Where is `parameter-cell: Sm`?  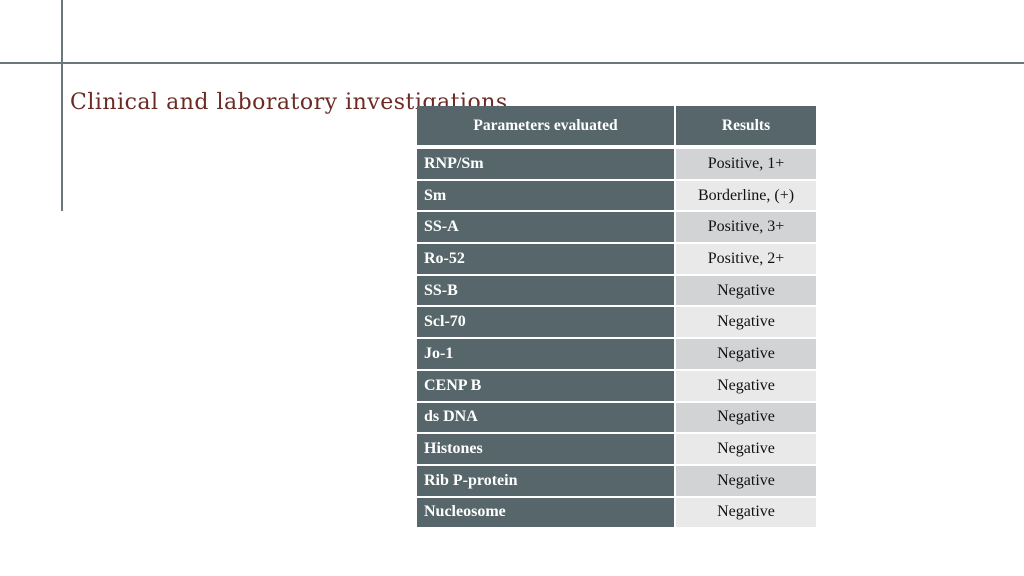 parameter-cell: Sm is located at coordinates (545, 195).